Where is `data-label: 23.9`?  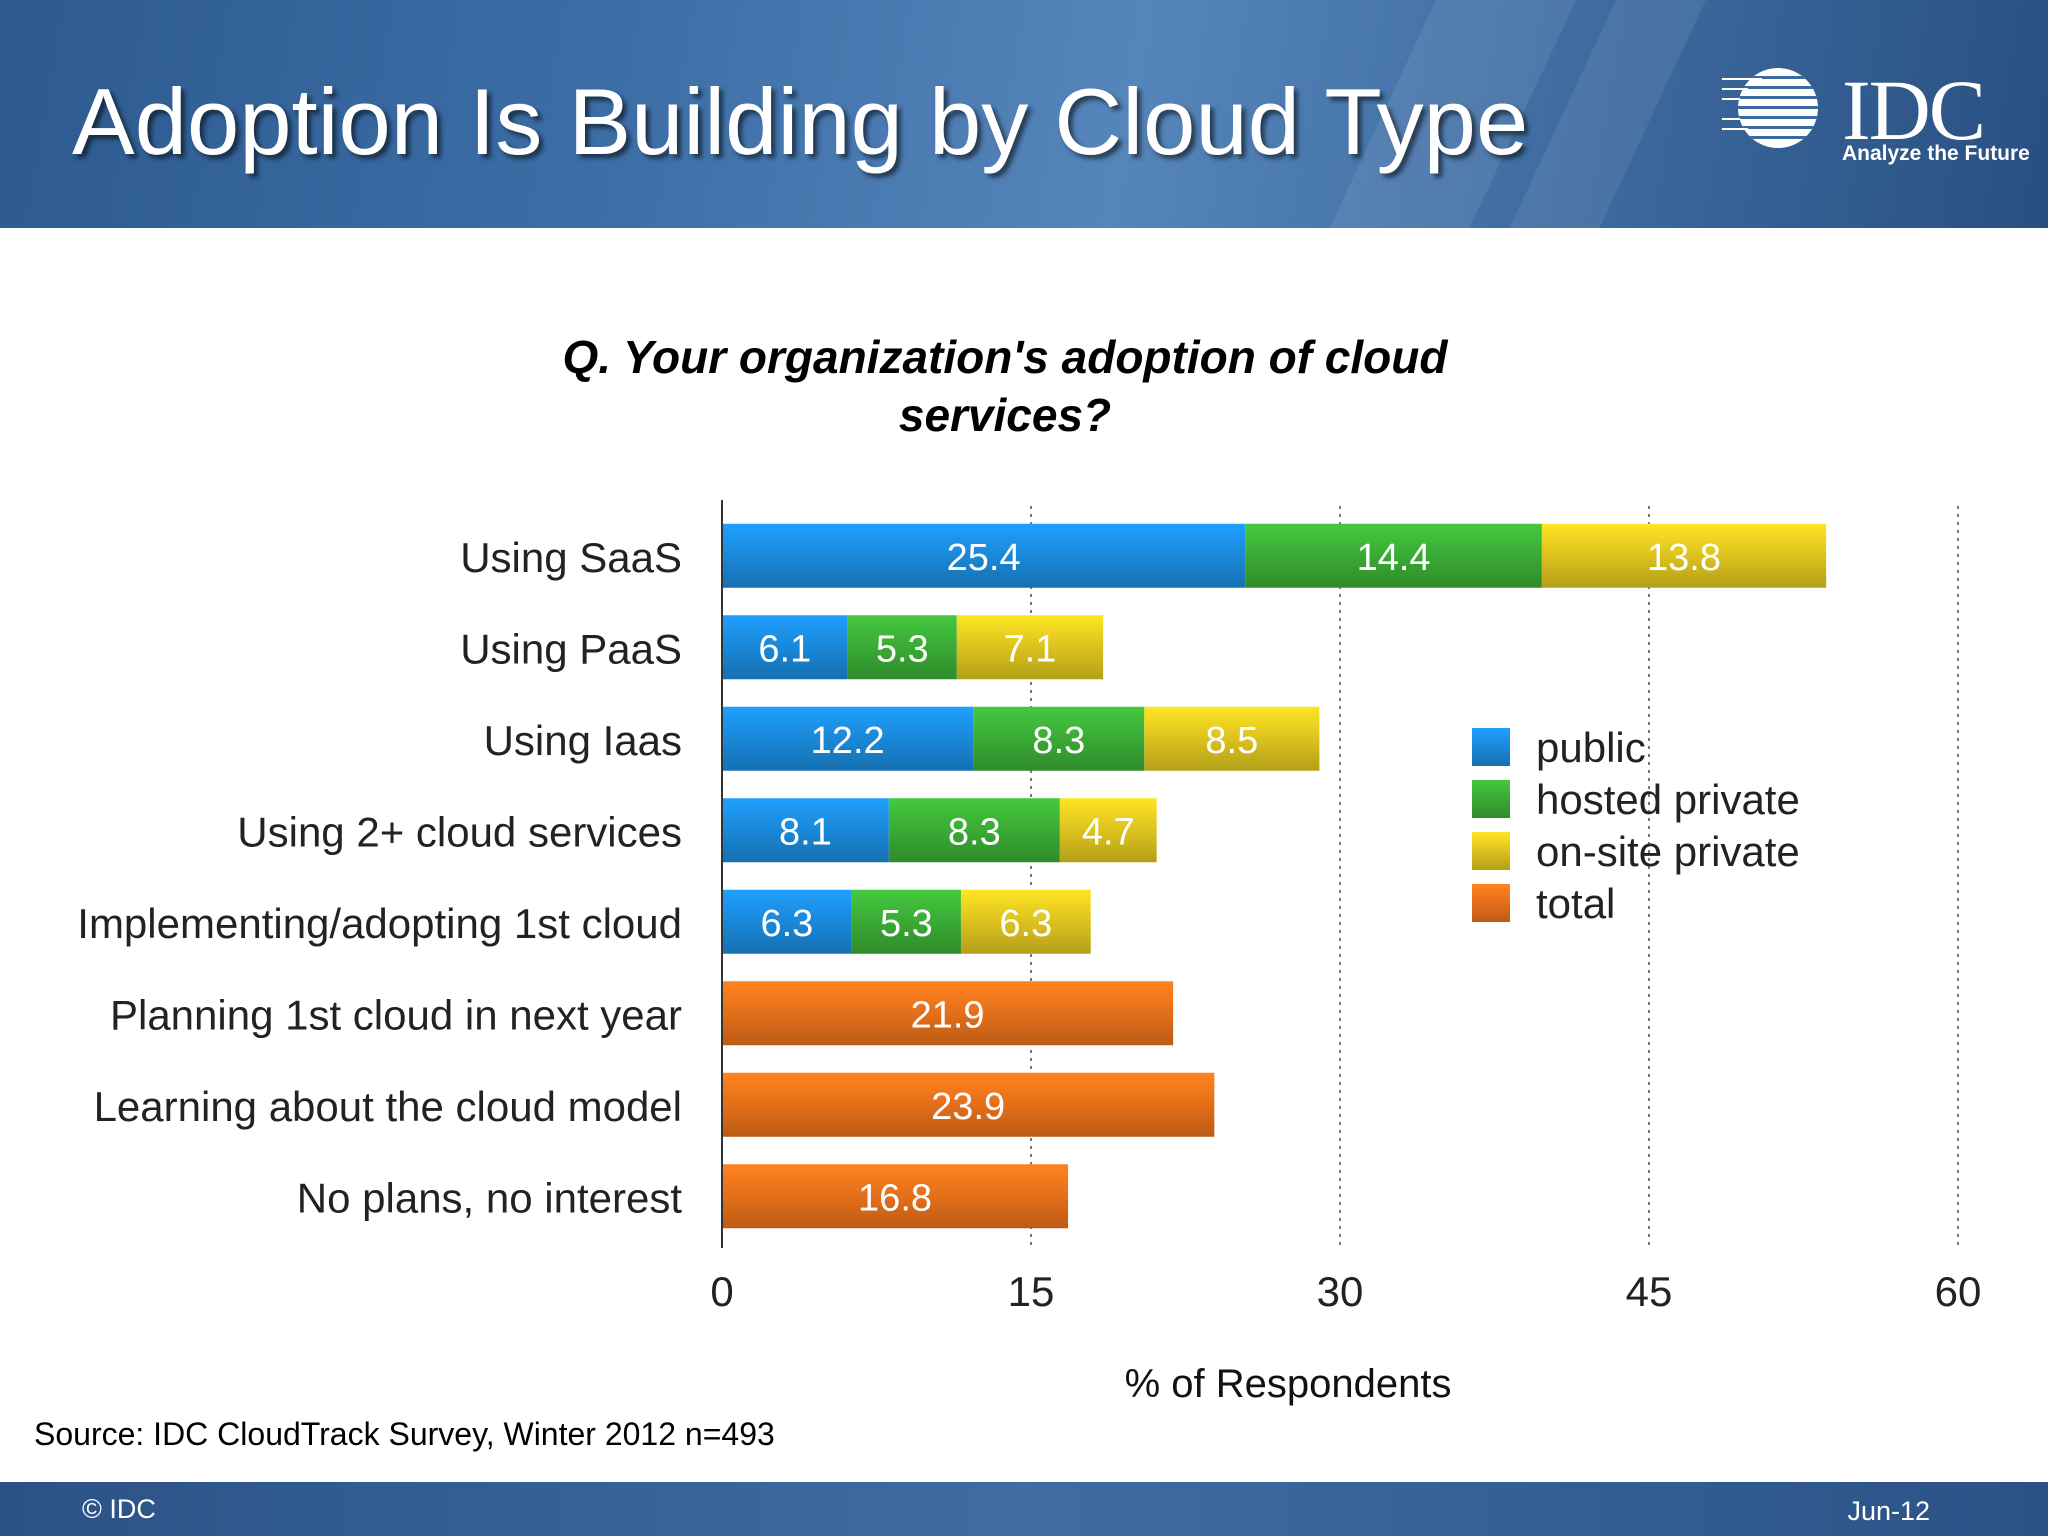
data-label: 23.9 is located at coordinates (968, 1107).